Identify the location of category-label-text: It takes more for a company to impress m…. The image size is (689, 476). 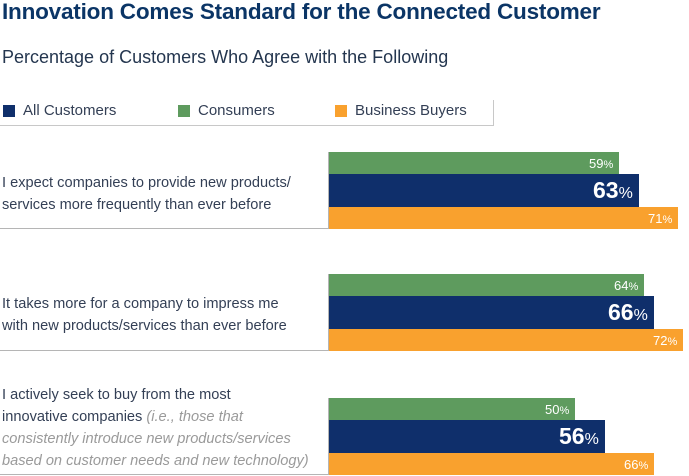
(140, 304).